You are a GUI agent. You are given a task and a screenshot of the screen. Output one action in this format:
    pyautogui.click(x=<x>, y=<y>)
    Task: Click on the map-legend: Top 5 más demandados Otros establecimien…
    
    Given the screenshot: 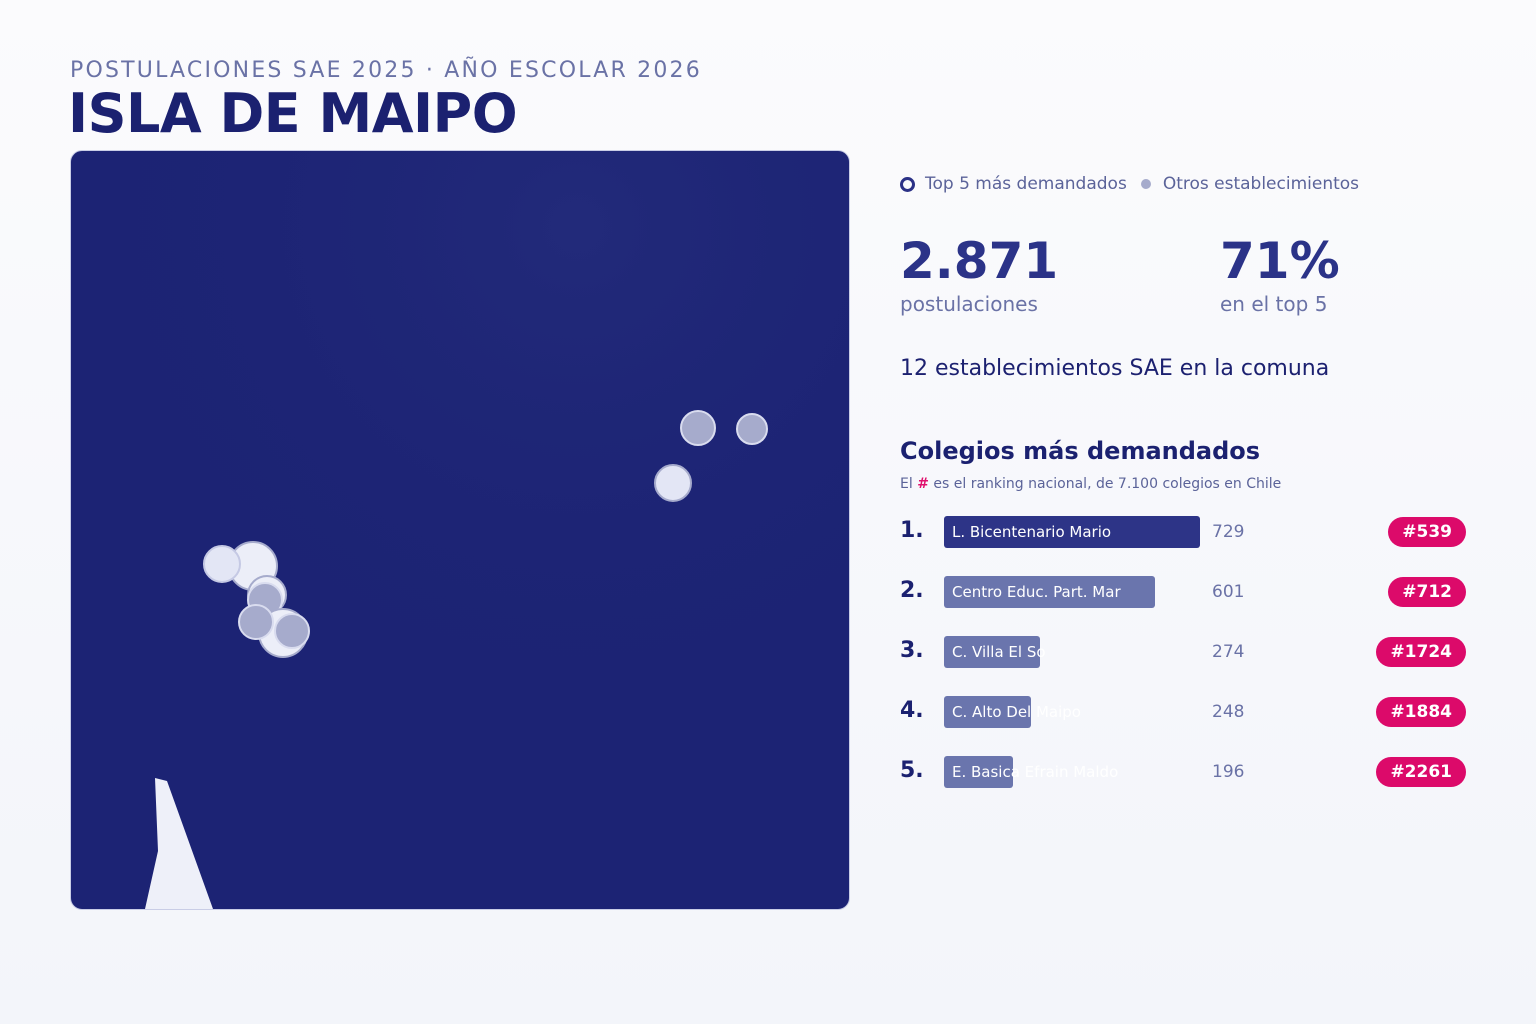 What is the action you would take?
    pyautogui.click(x=1129, y=184)
    